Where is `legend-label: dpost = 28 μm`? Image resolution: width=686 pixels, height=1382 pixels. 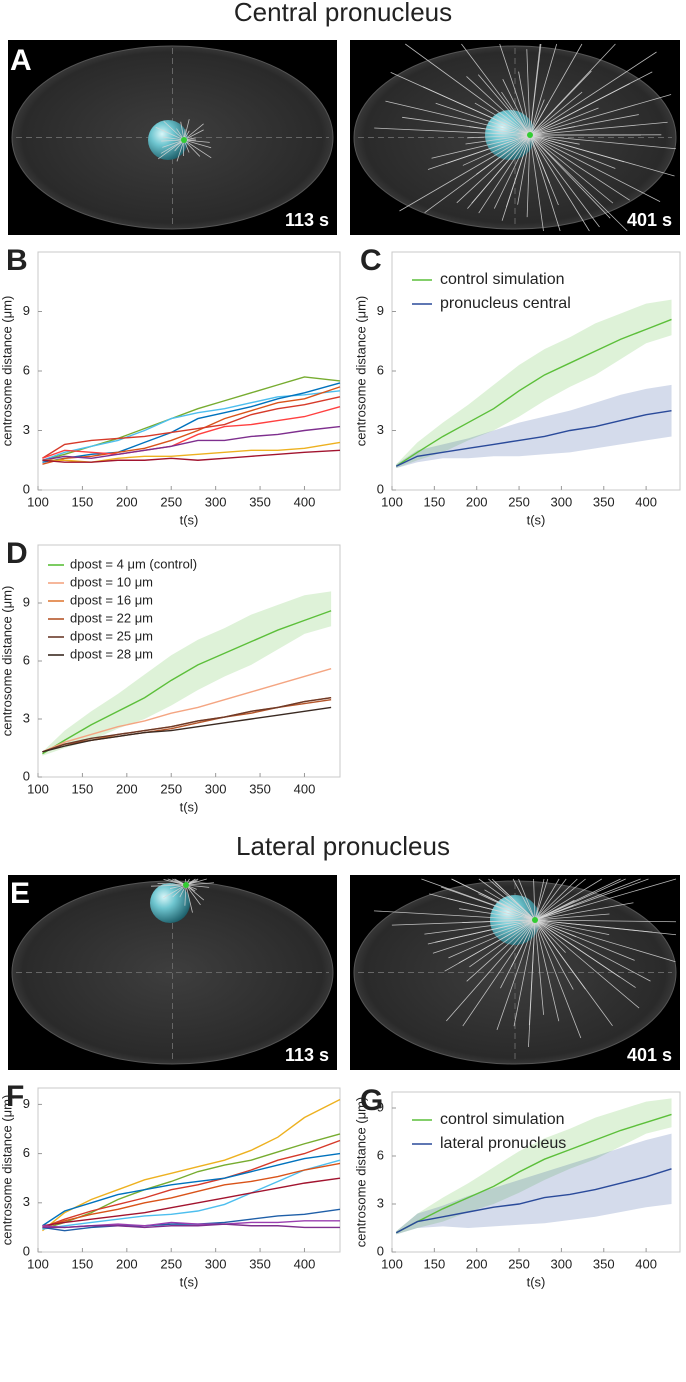
legend-label: dpost = 28 μm is located at coordinates (111, 653).